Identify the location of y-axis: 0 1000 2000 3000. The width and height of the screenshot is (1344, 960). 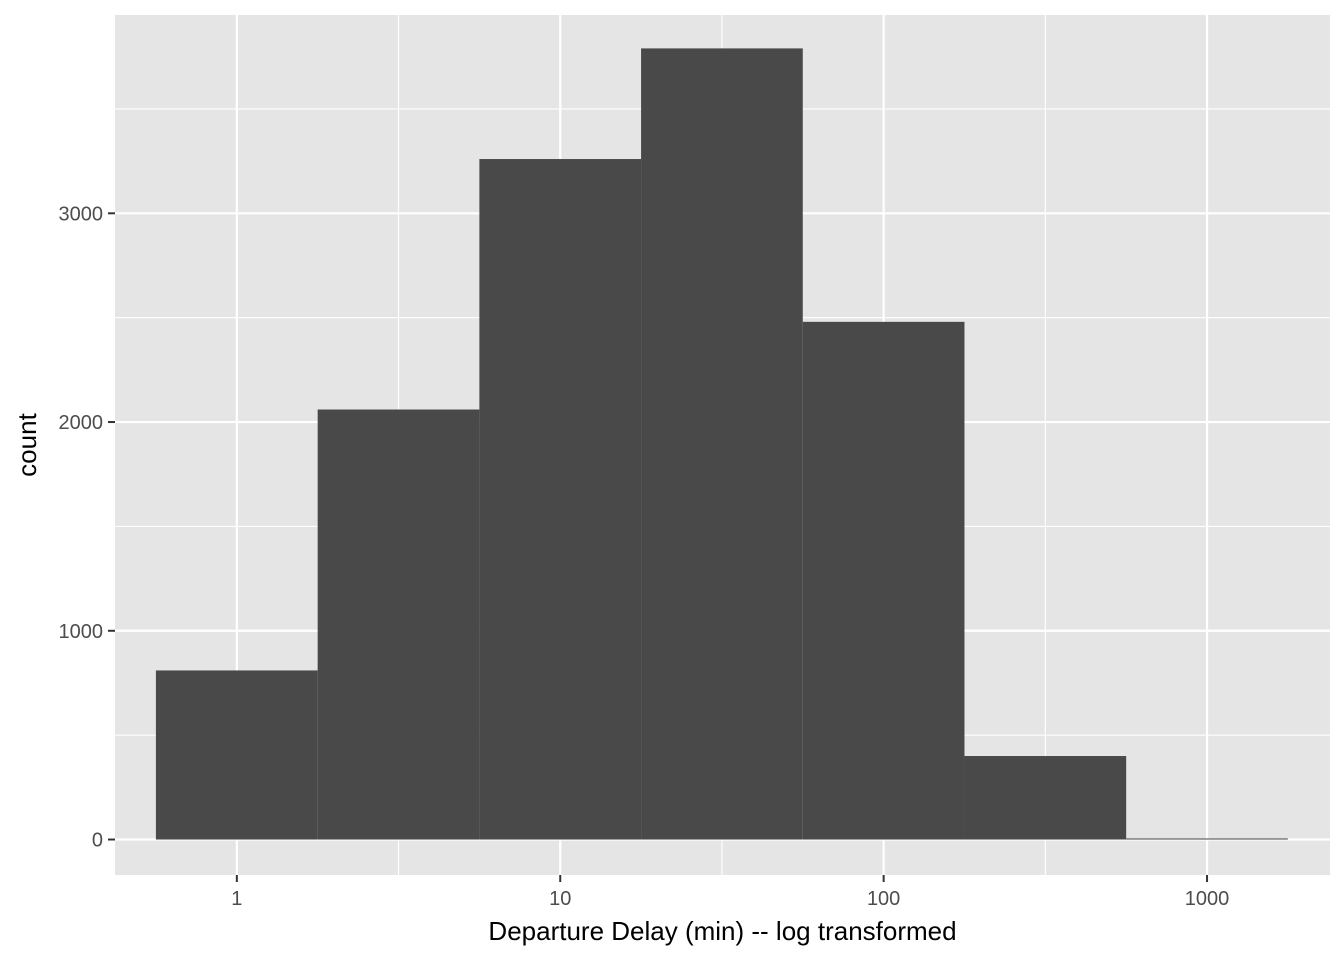
(87, 527).